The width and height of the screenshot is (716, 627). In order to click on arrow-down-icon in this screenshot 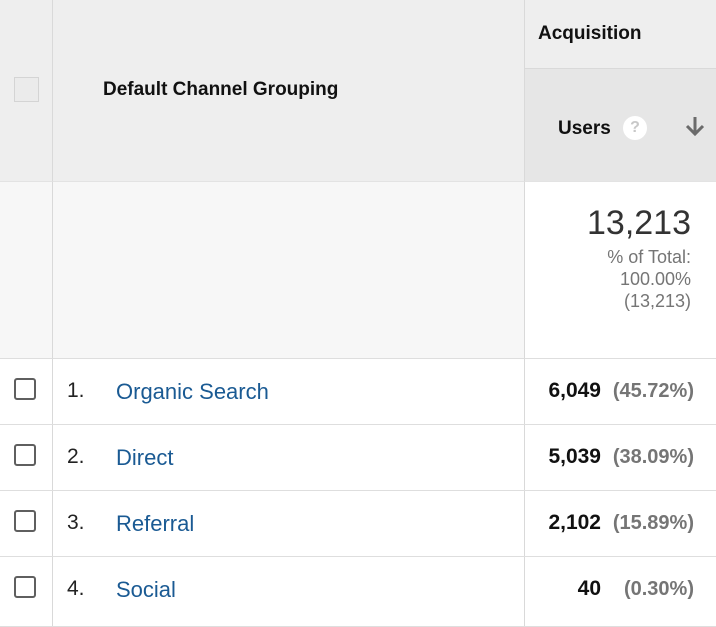, I will do `click(695, 126)`.